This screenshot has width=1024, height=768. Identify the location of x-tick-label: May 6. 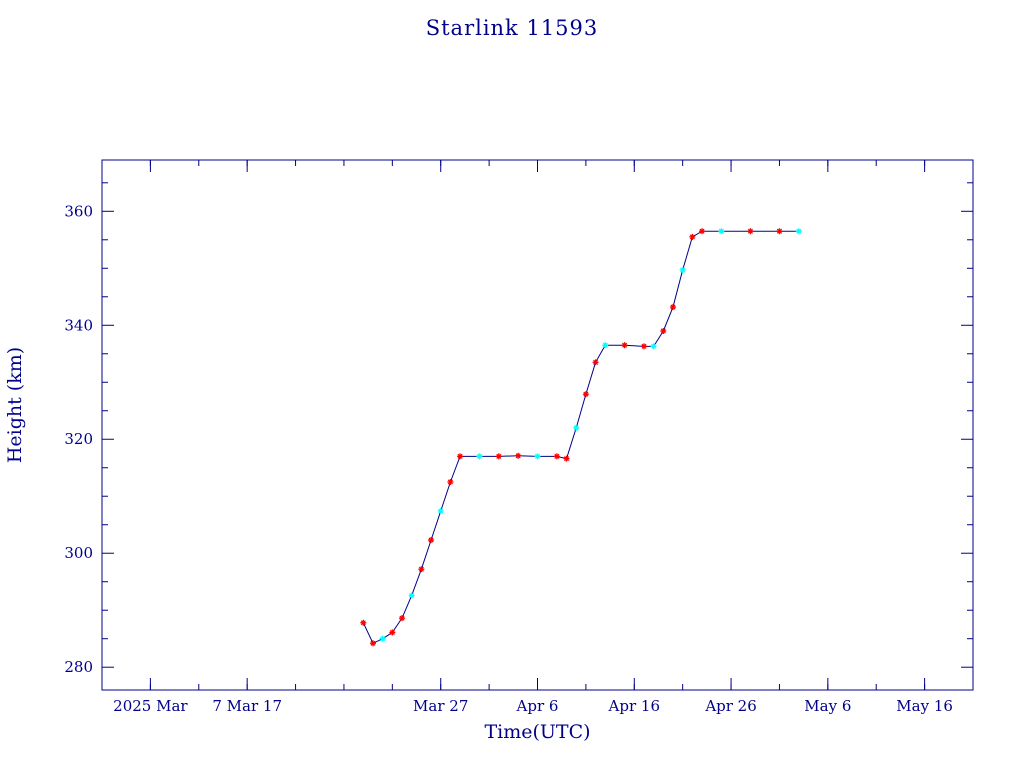
(827, 706).